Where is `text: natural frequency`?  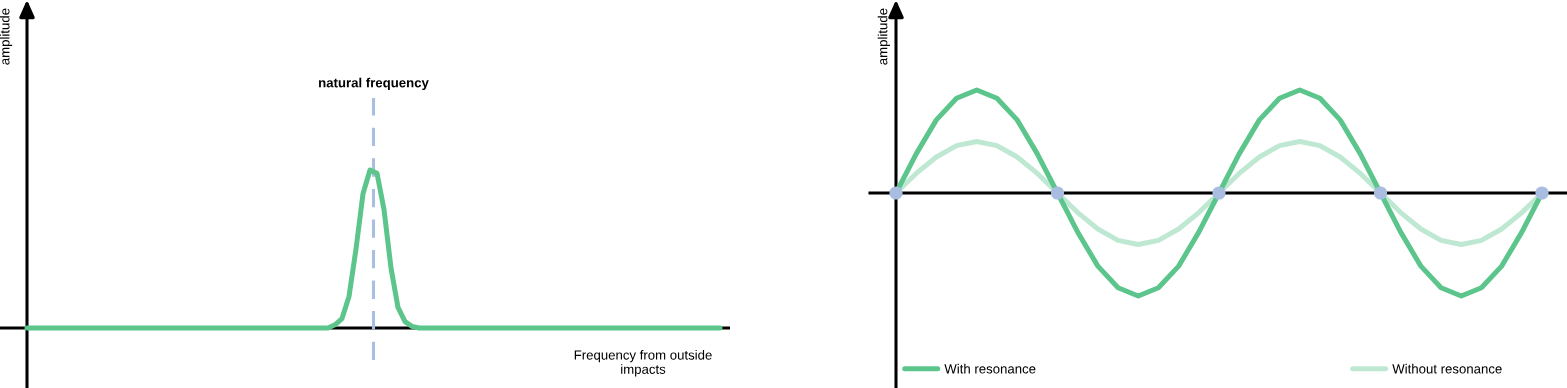 text: natural frequency is located at coordinates (374, 83).